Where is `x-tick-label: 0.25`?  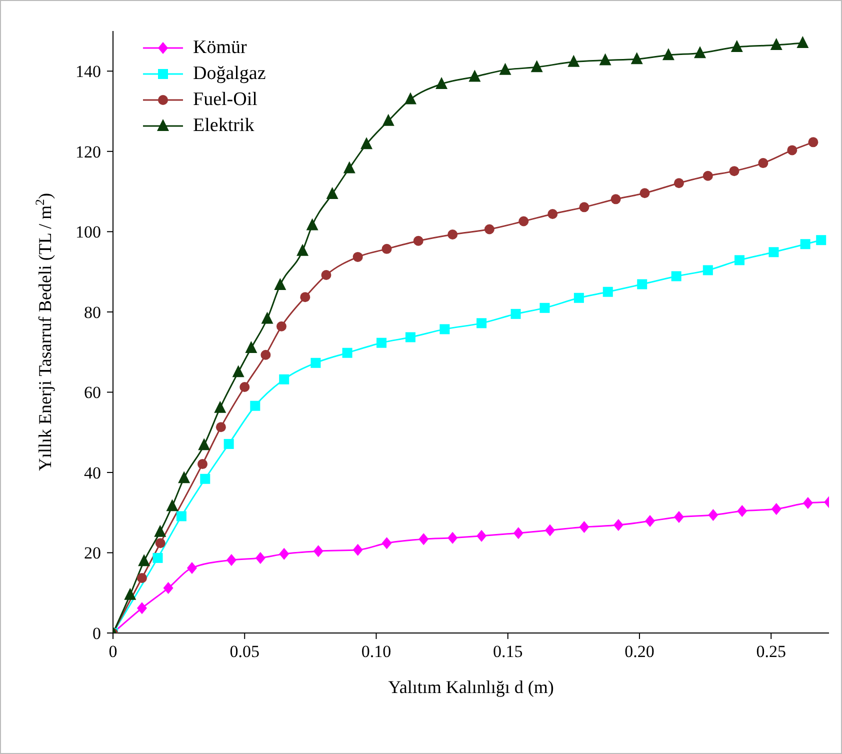 x-tick-label: 0.25 is located at coordinates (771, 651).